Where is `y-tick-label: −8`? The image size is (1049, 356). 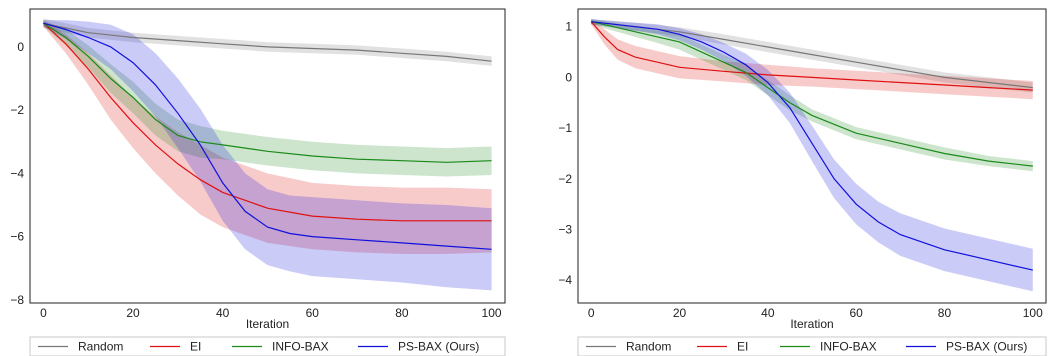 y-tick-label: −8 is located at coordinates (17, 300).